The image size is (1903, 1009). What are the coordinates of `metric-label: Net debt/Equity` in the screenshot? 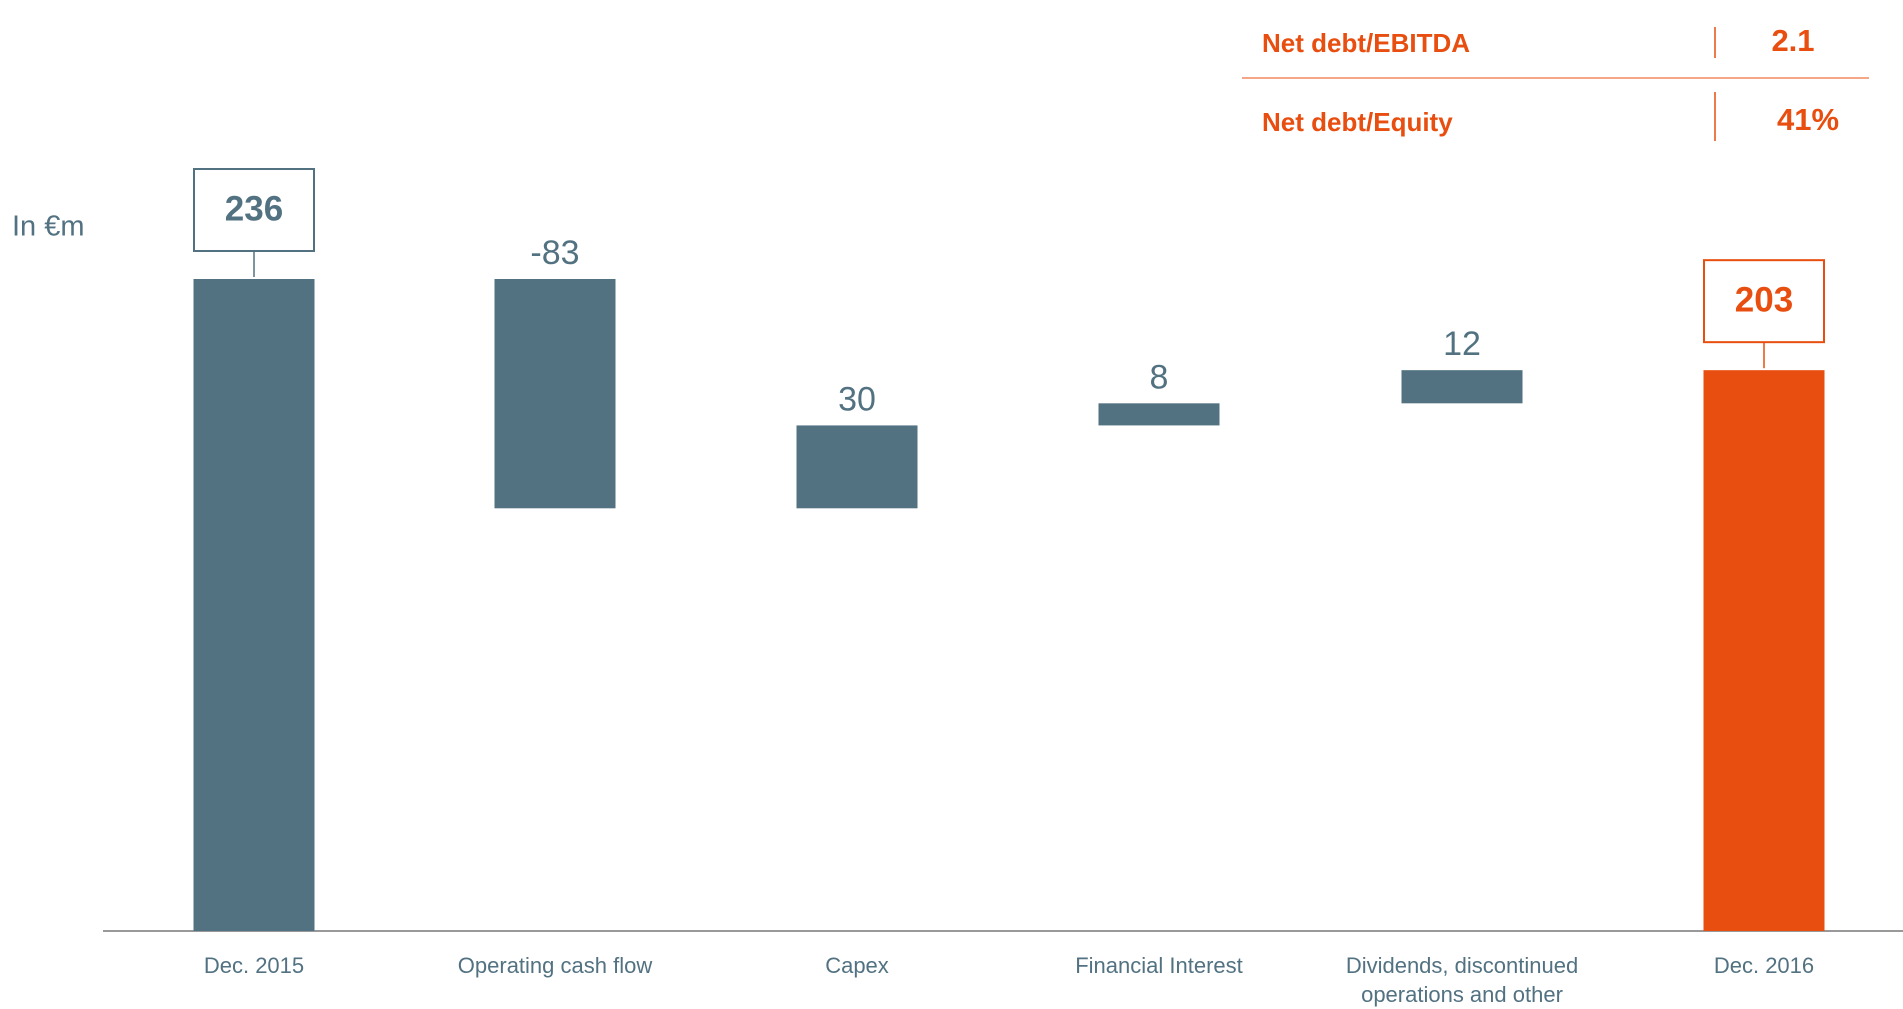 It's located at (1357, 122).